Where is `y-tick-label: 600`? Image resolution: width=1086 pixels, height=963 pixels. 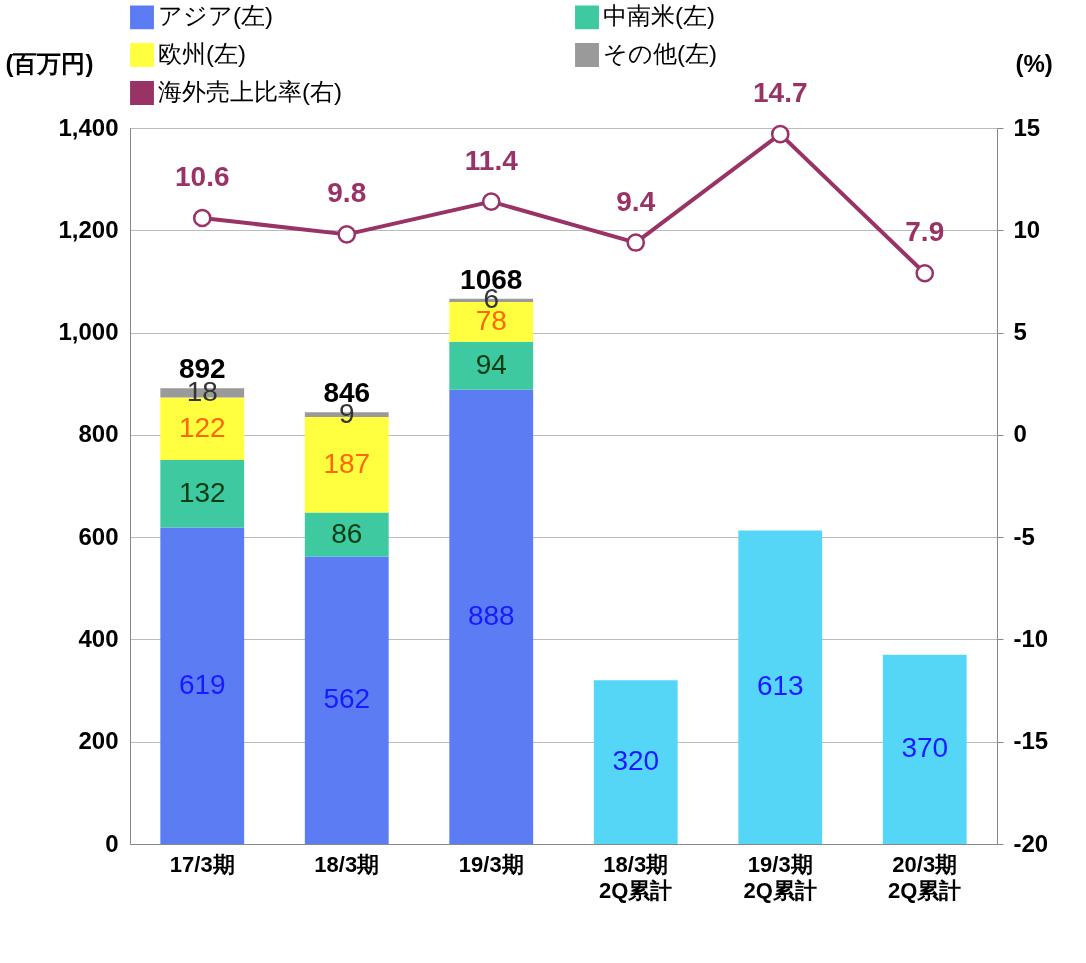
y-tick-label: 600 is located at coordinates (98, 536).